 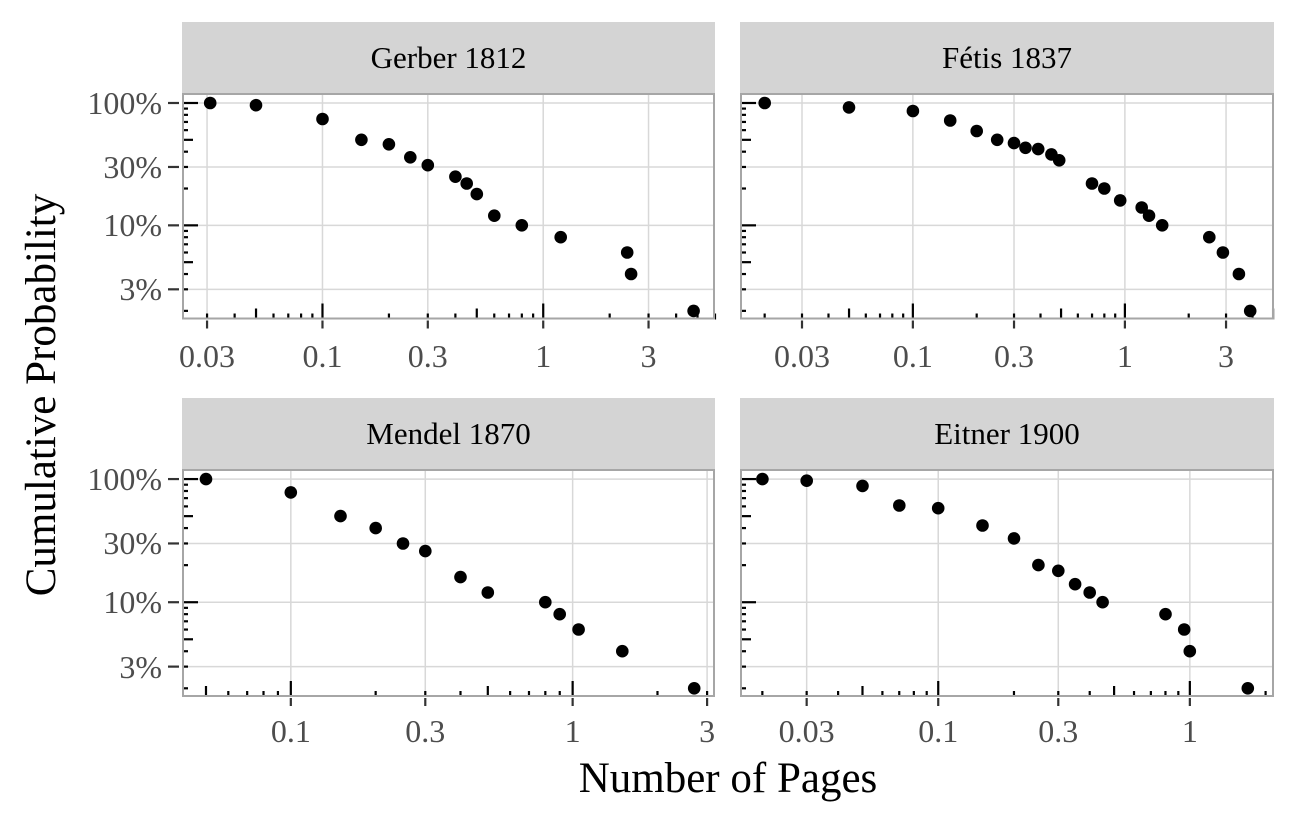 I want to click on y-tick-label: 3%, so click(x=140, y=666).